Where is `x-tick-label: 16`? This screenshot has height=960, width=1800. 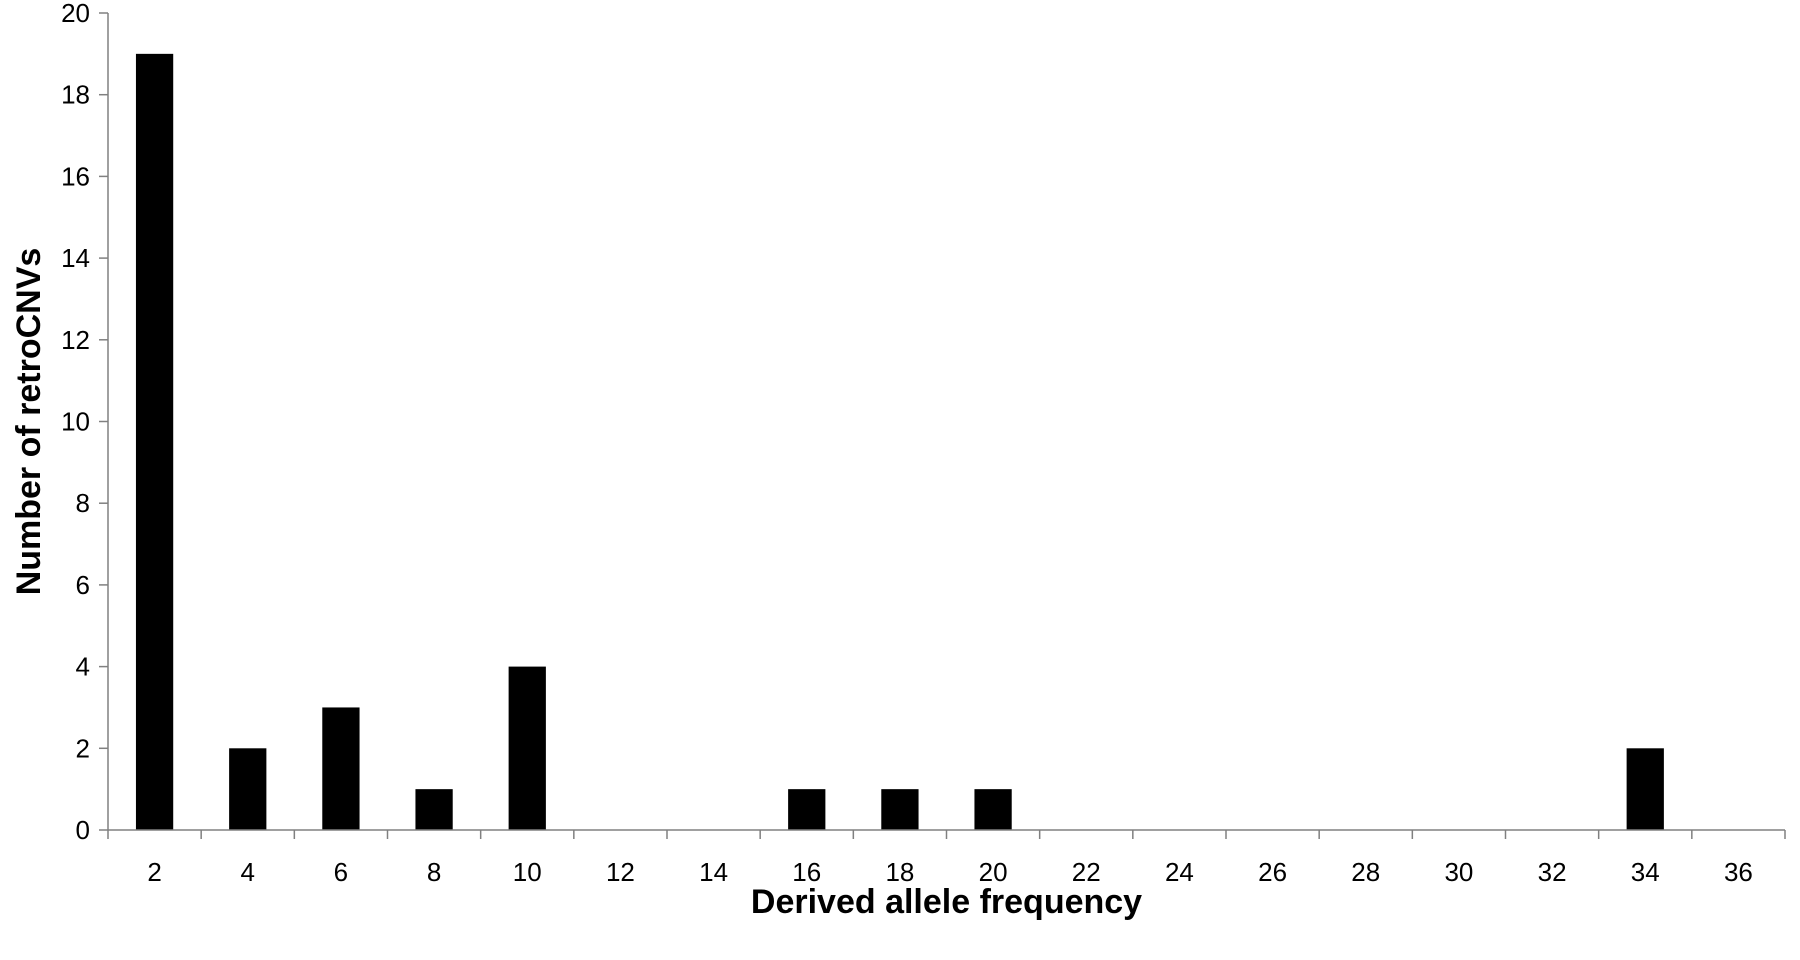
x-tick-label: 16 is located at coordinates (806, 872).